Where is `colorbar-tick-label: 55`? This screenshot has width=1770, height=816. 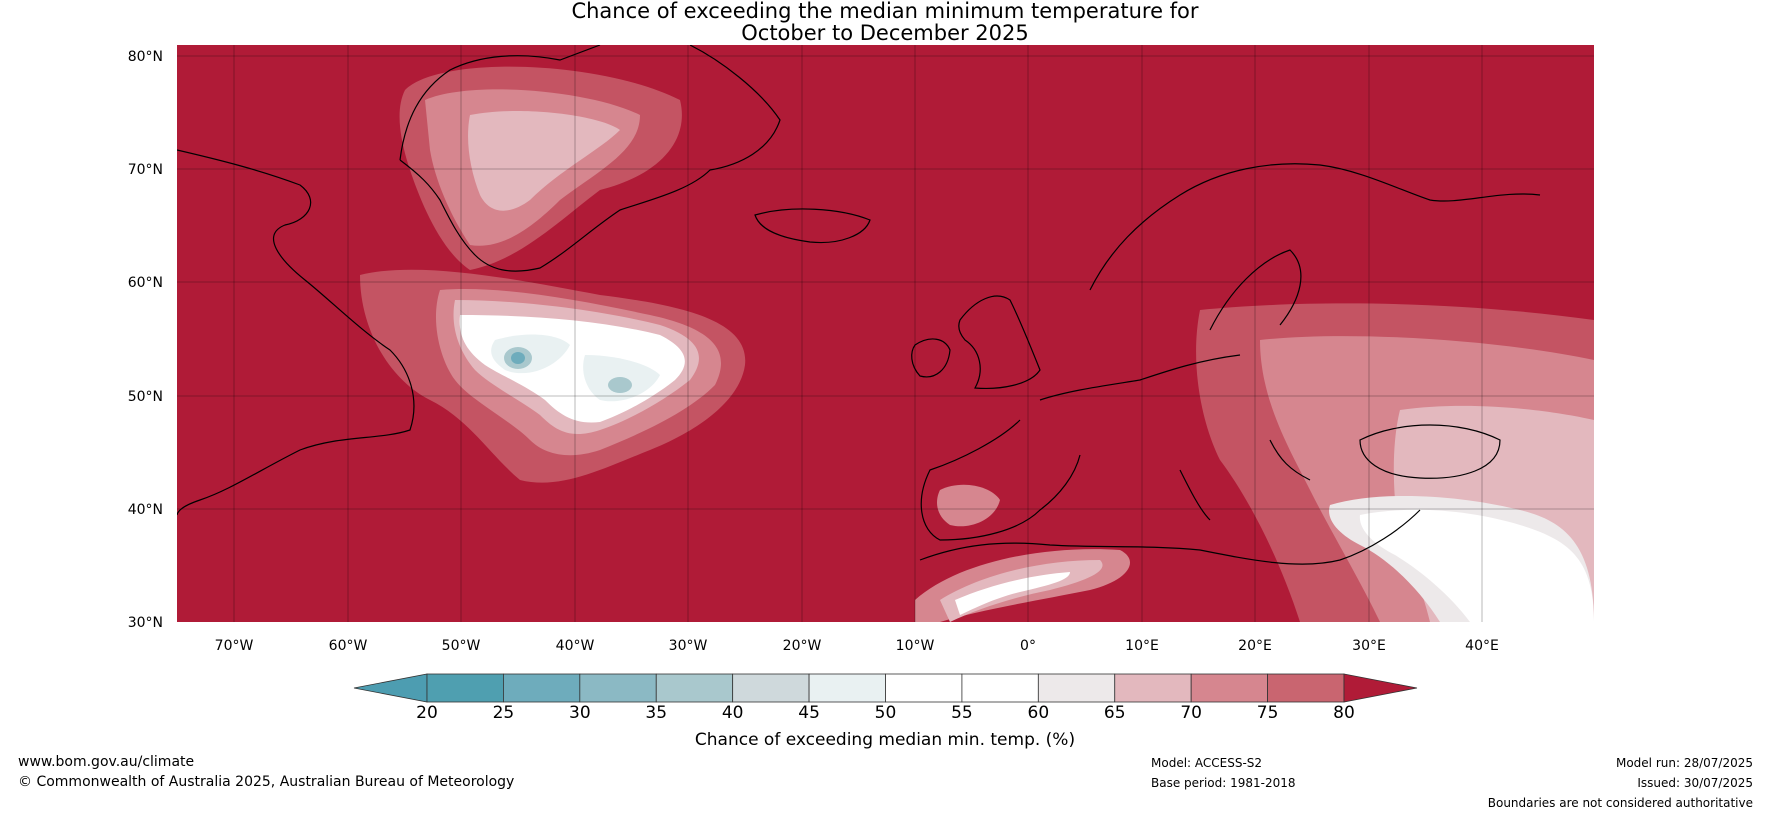
colorbar-tick-label: 55 is located at coordinates (962, 713).